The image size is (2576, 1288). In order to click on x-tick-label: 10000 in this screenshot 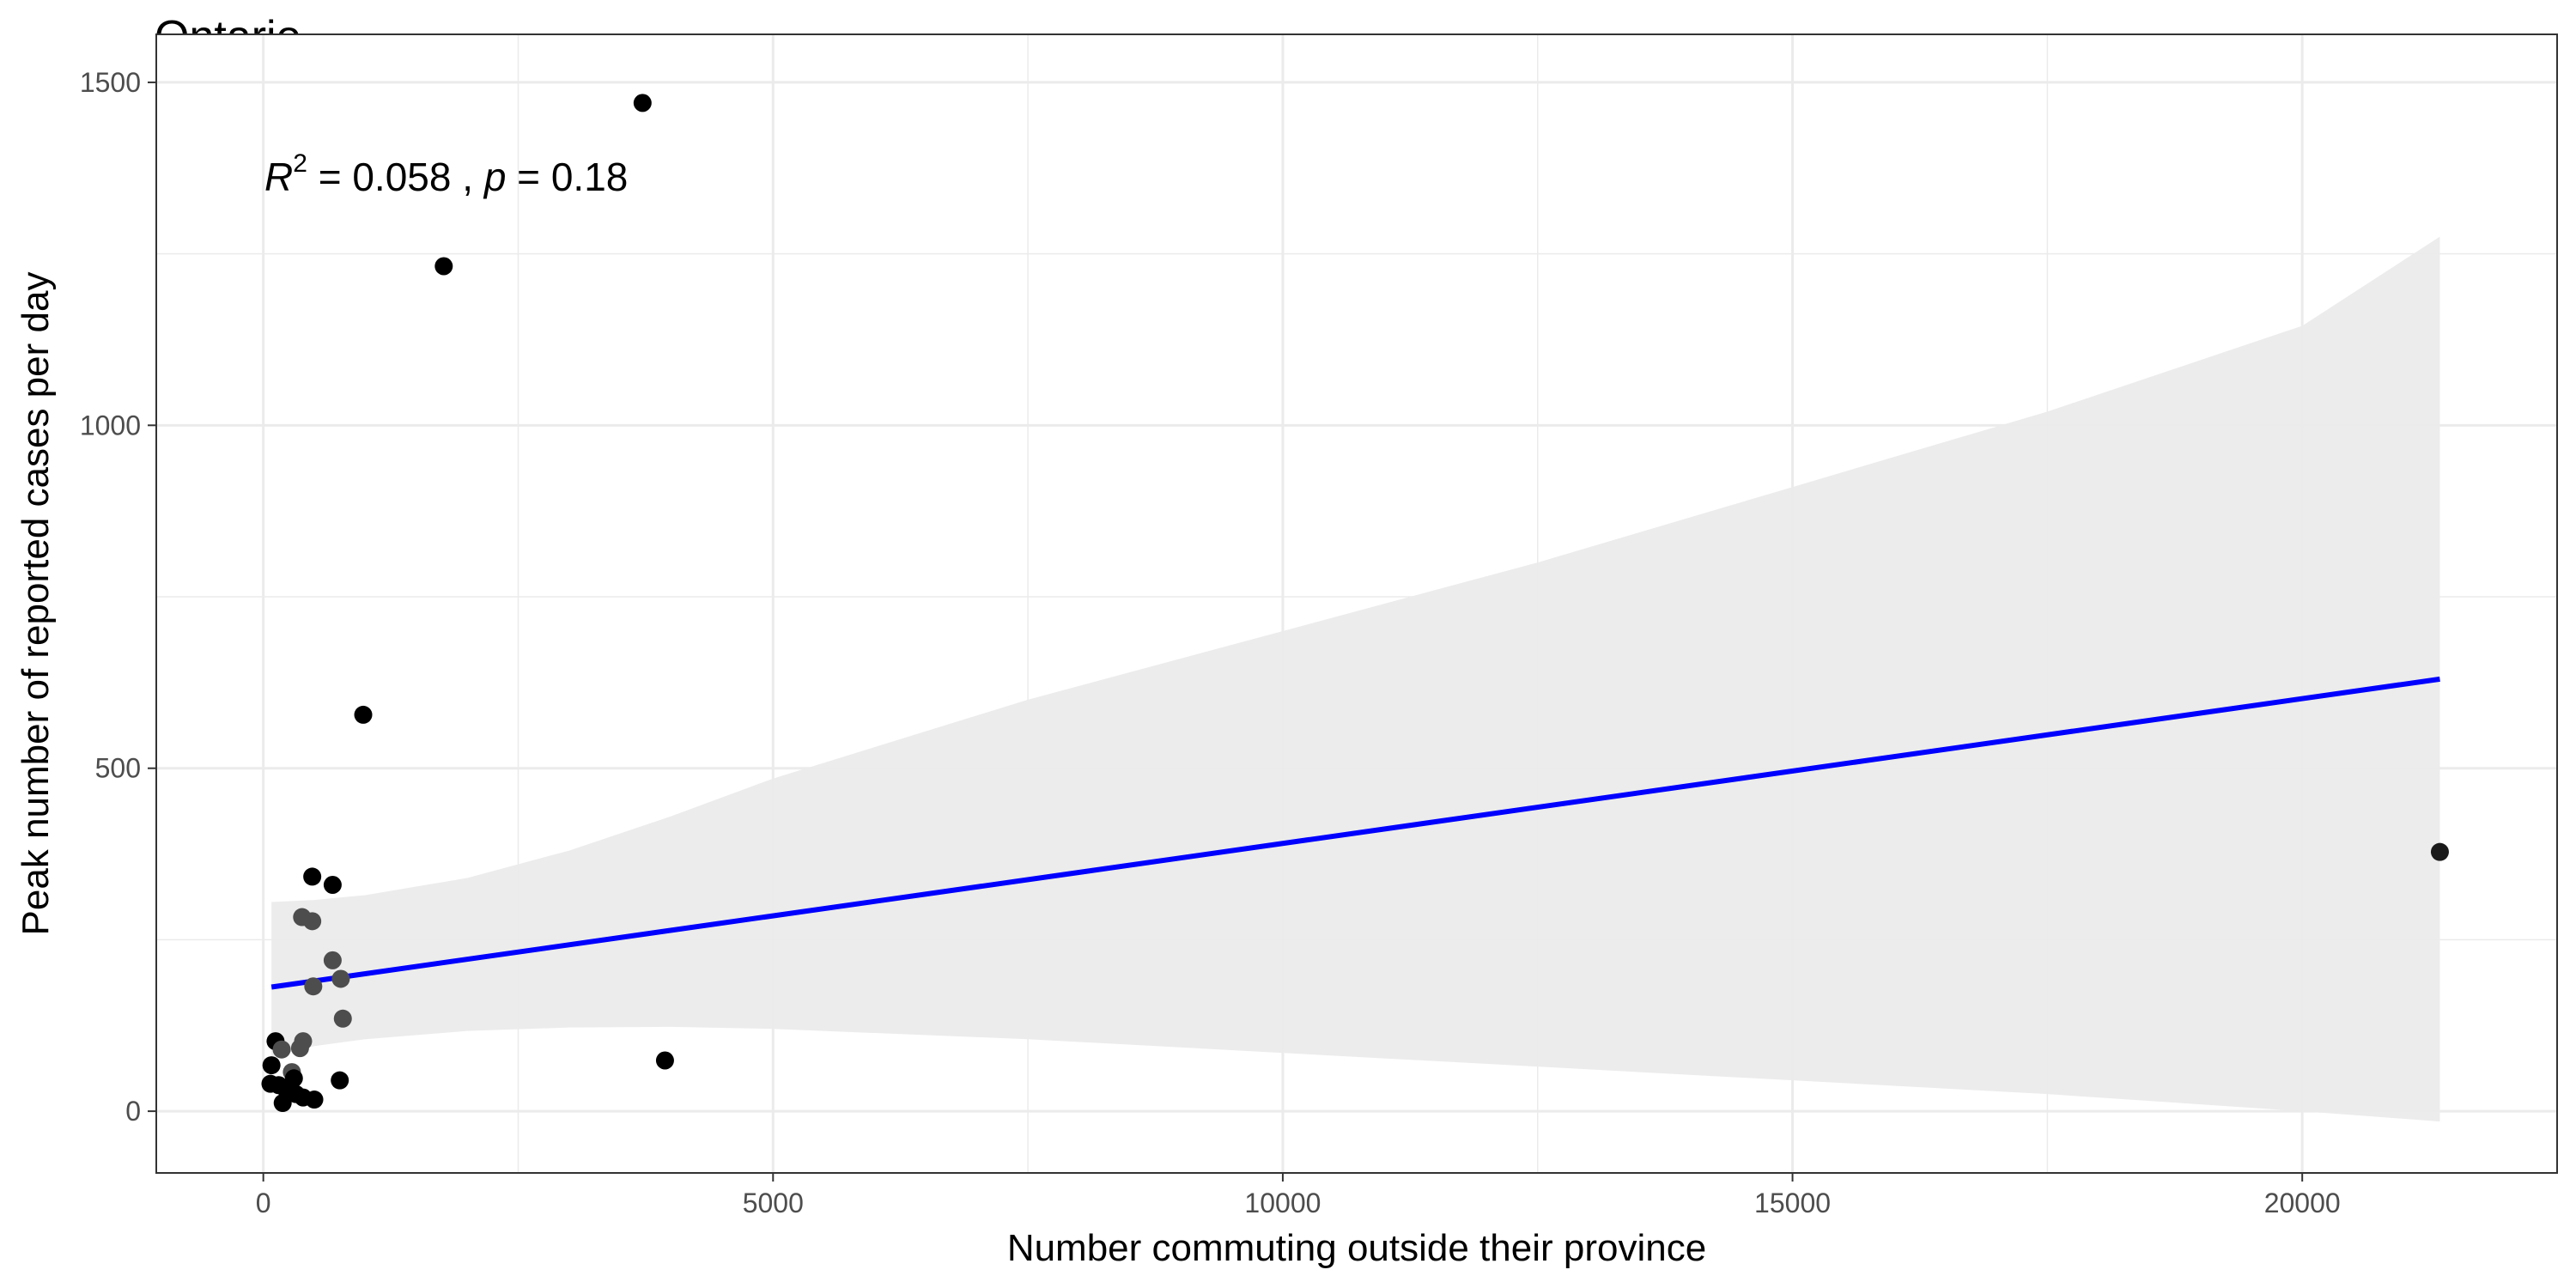, I will do `click(1283, 1203)`.